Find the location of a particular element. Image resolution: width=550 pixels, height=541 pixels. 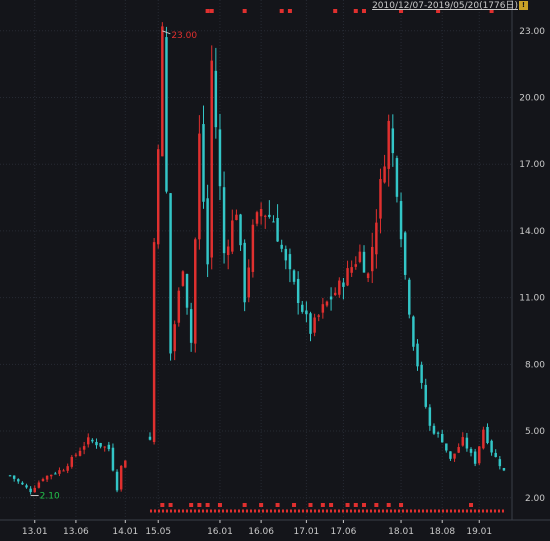

min-value-label: 2.10 is located at coordinates (50, 497).